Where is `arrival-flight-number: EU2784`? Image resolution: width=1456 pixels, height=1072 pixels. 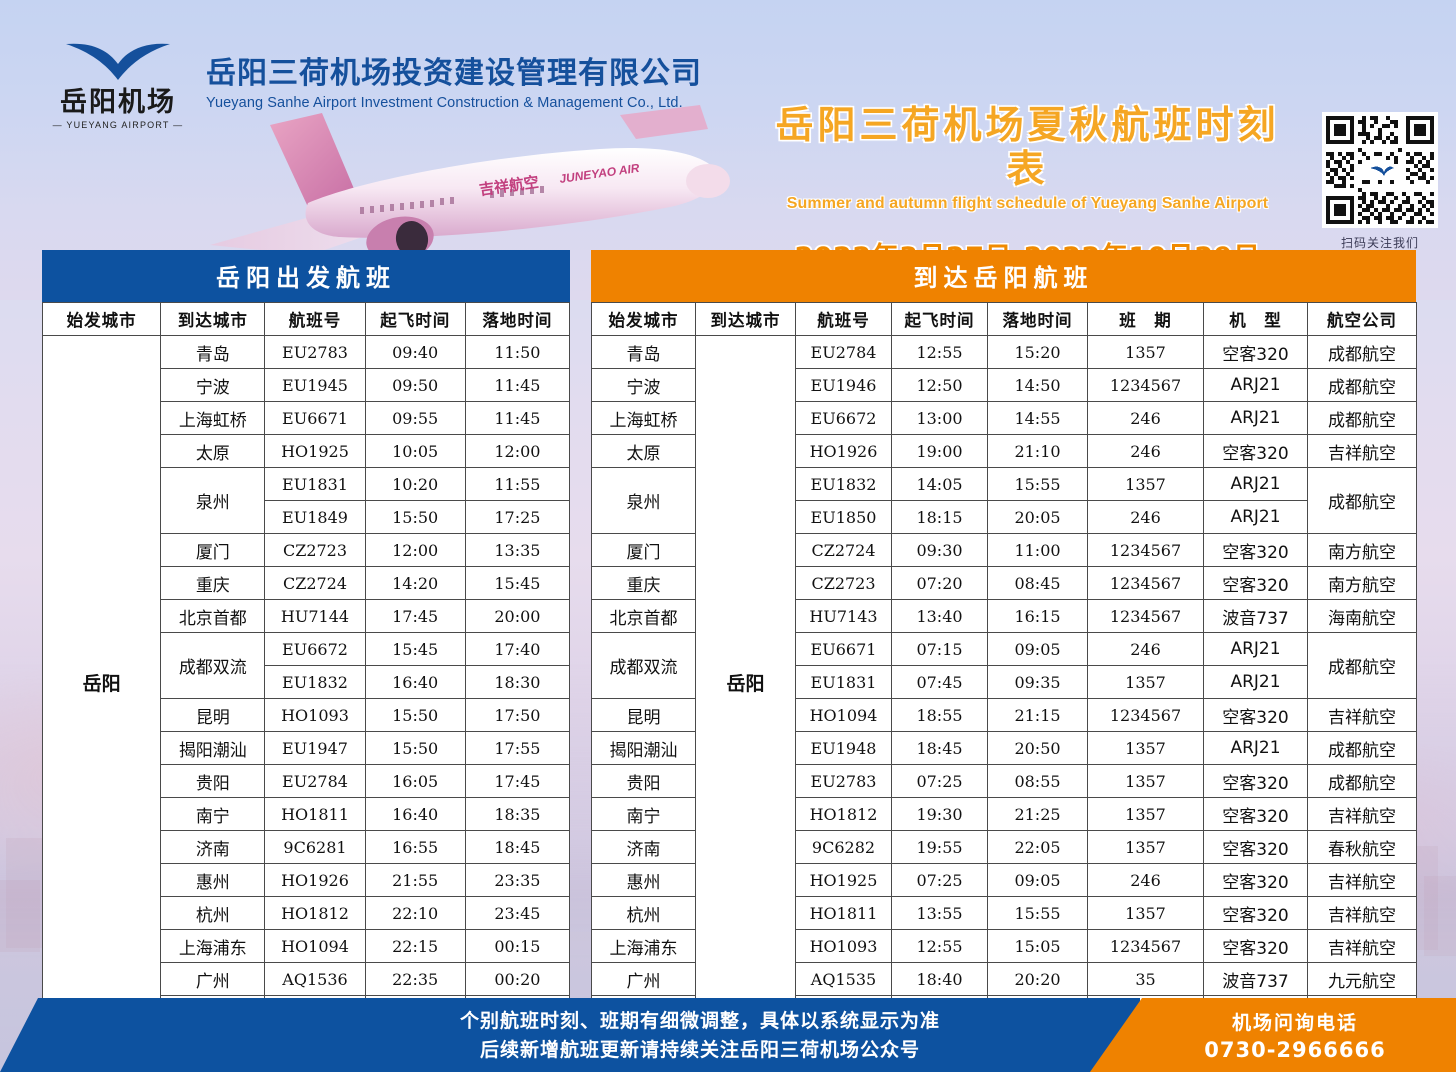 arrival-flight-number: EU2784 is located at coordinates (843, 352).